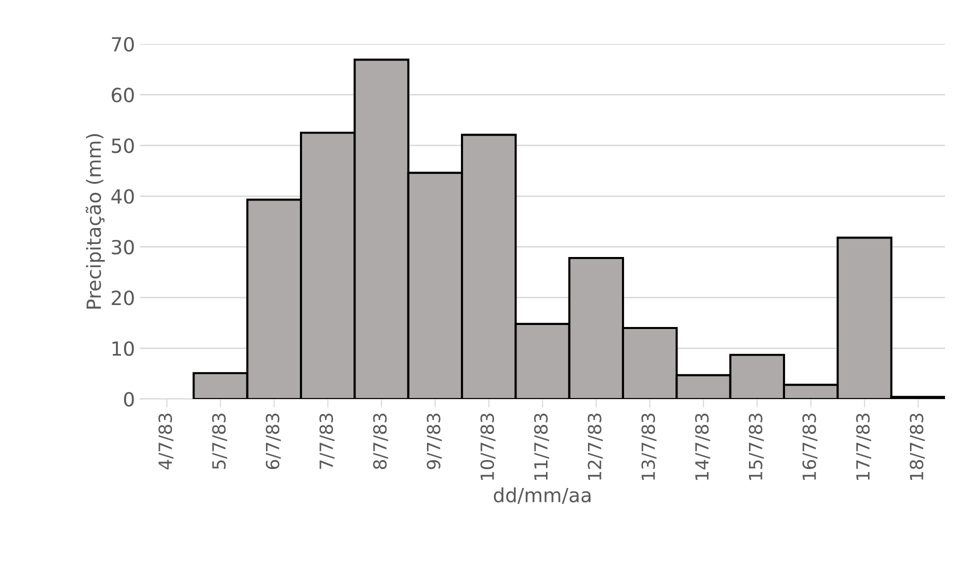  I want to click on x-tick-label: 14/7/83, so click(702, 447).